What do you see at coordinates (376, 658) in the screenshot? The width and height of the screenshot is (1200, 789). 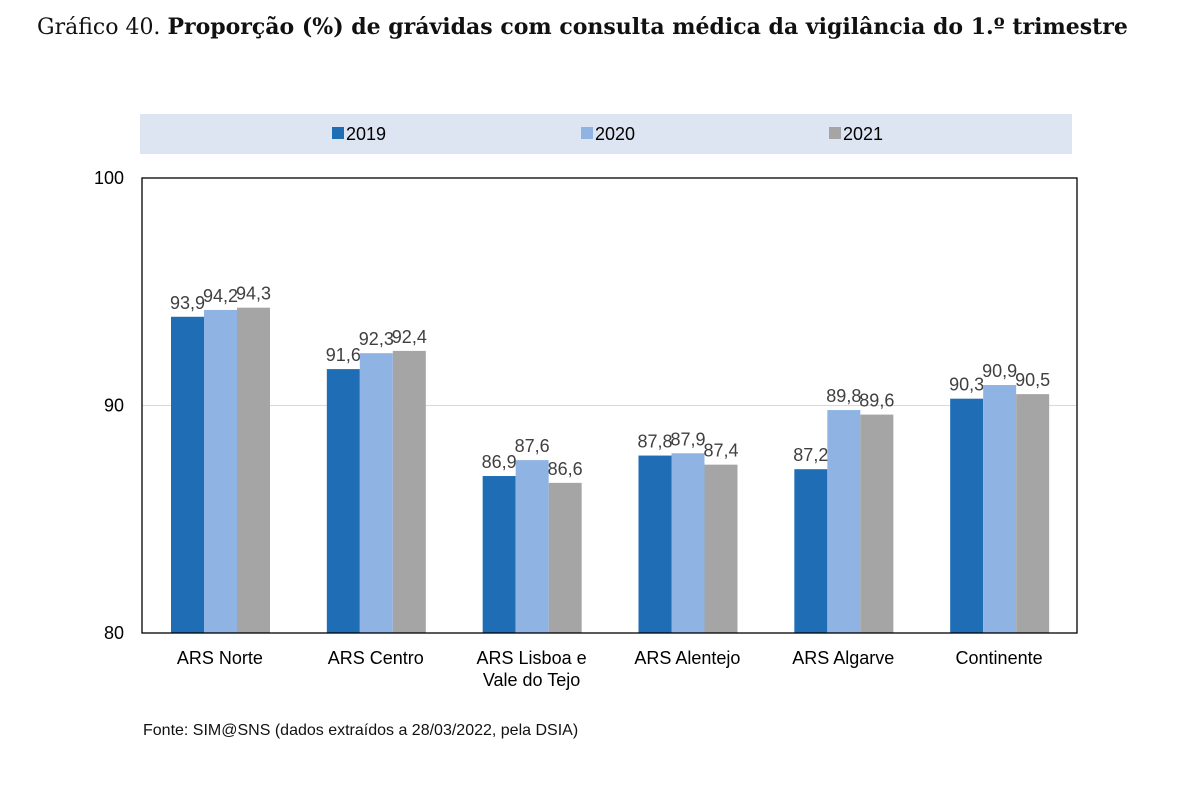 I see `category-label-1: ARS Centro` at bounding box center [376, 658].